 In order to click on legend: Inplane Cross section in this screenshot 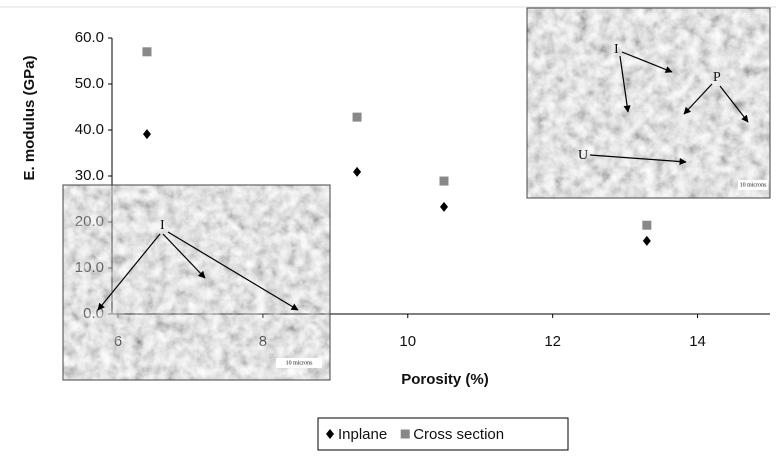, I will do `click(443, 434)`.